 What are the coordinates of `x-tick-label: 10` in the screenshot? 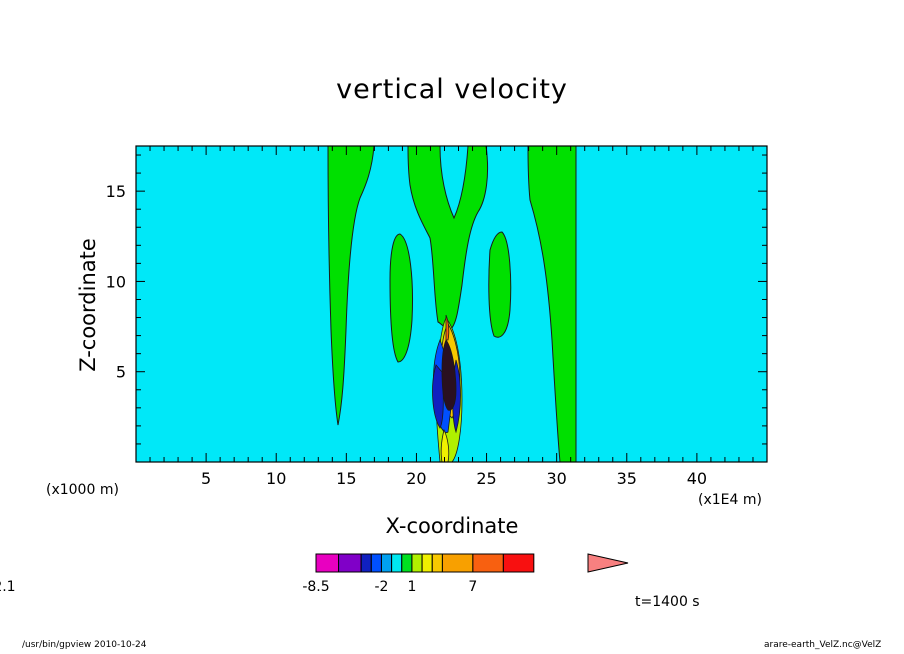 It's located at (276, 478).